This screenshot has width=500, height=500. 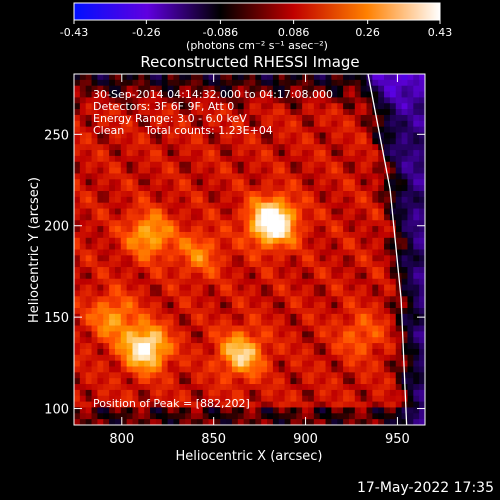 I want to click on y-tick-label: 150, so click(x=56, y=318).